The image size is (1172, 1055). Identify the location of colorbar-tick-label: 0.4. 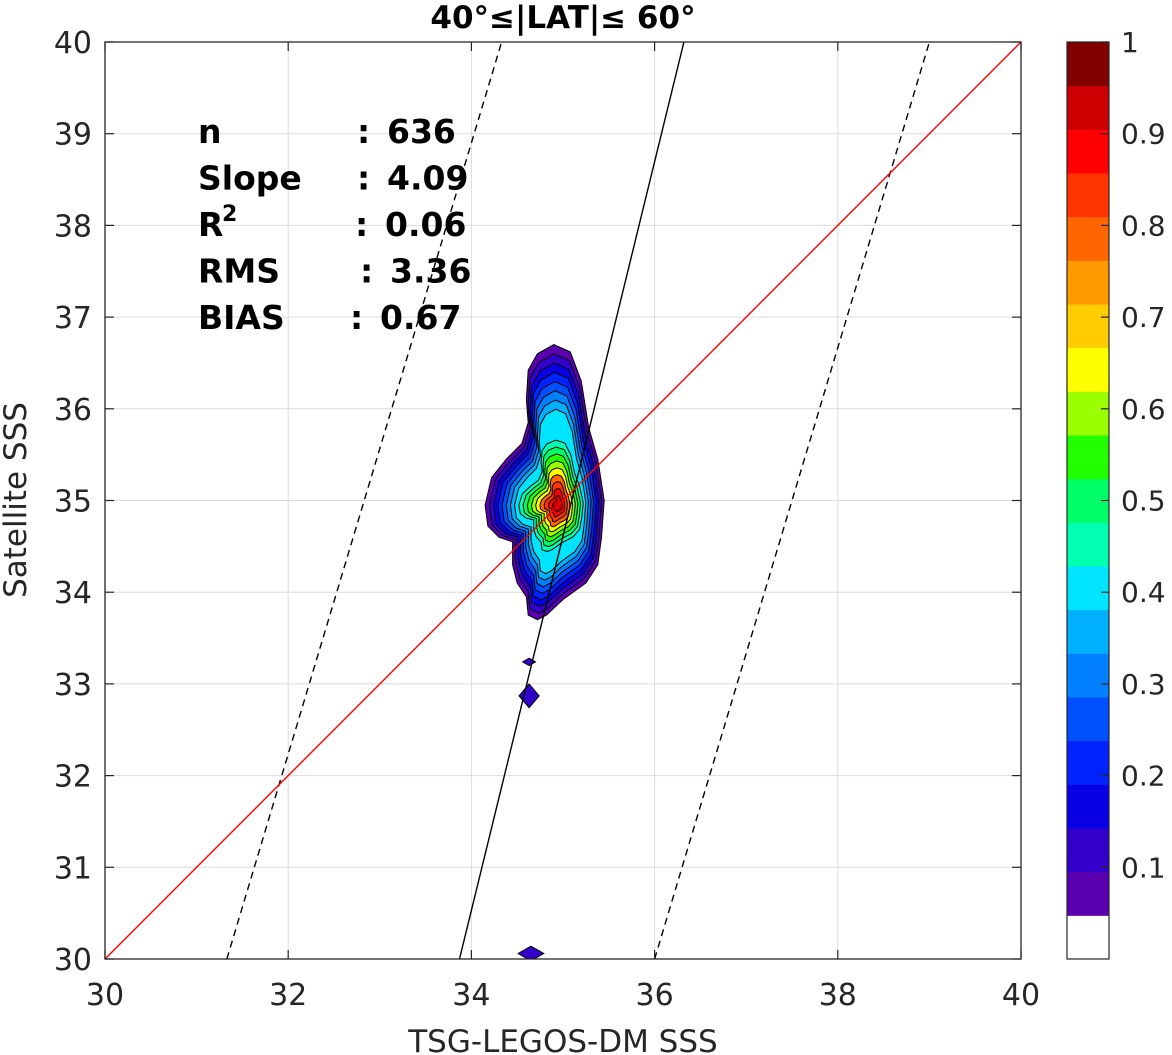
(1143, 592).